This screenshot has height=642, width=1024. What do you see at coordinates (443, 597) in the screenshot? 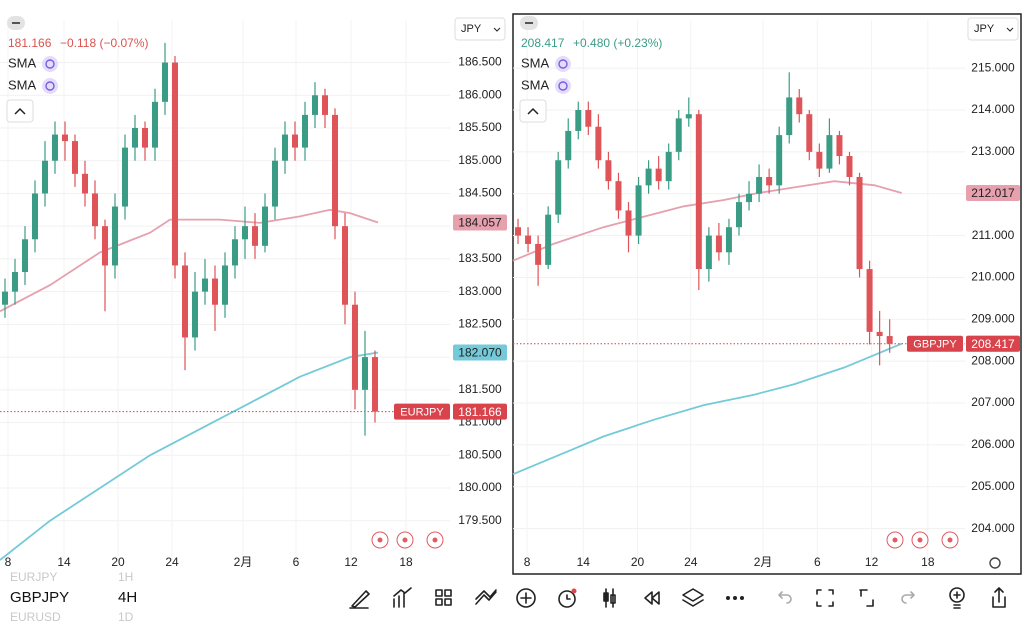
I see `layout-tool` at bounding box center [443, 597].